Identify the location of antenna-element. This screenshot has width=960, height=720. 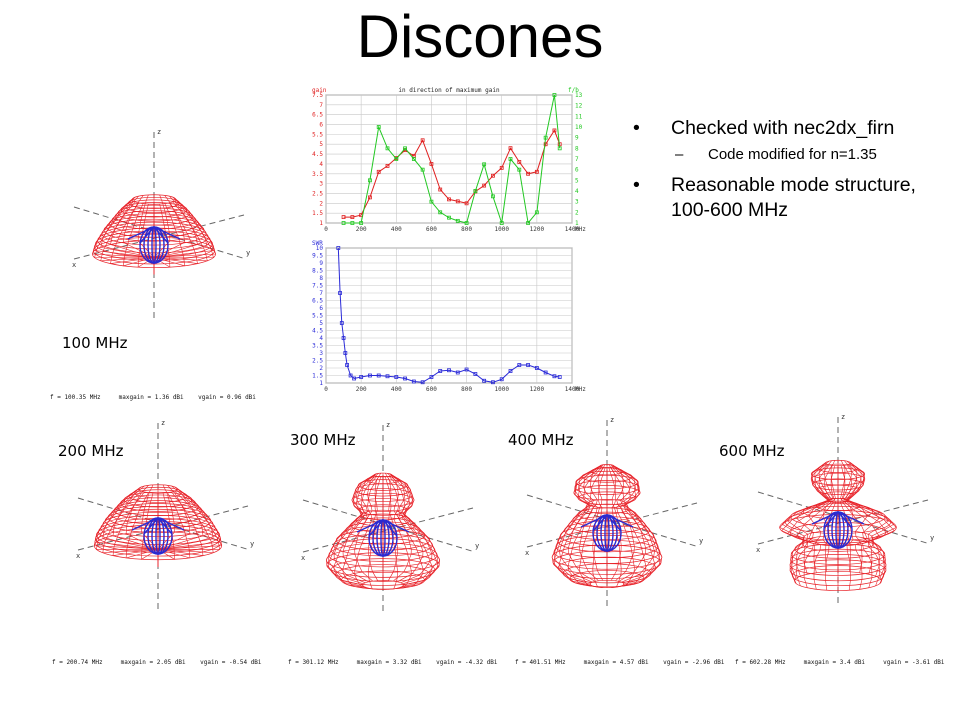
(158, 536).